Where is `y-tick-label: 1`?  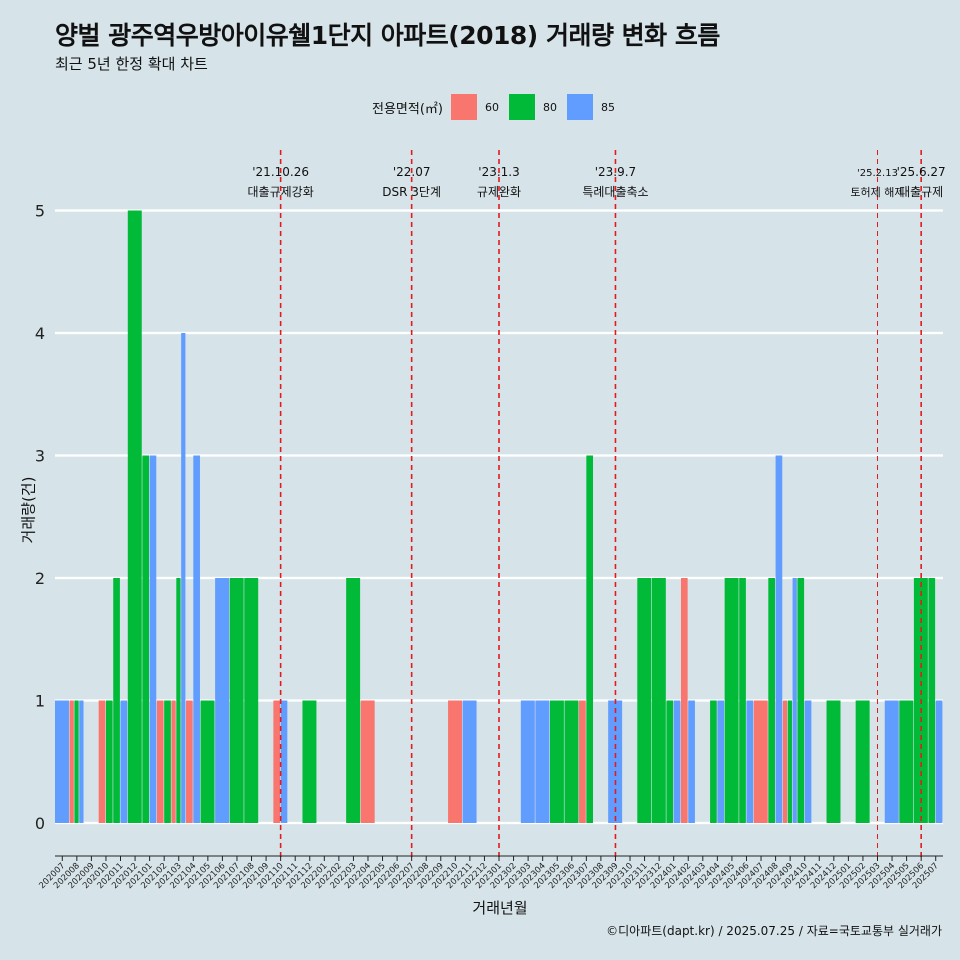 y-tick-label: 1 is located at coordinates (40, 701).